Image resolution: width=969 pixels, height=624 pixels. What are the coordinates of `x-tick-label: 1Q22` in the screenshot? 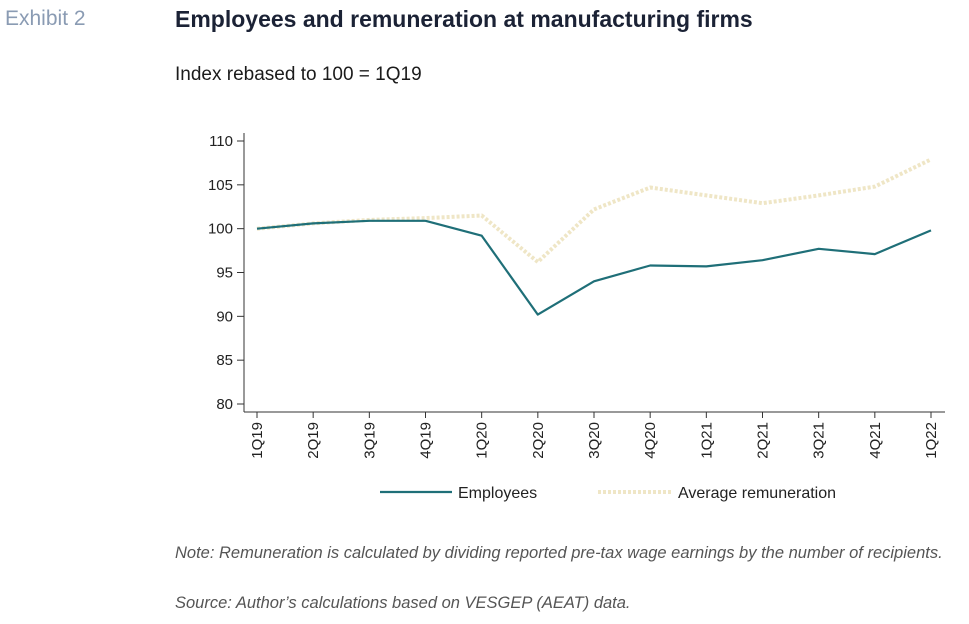 It's located at (931, 440).